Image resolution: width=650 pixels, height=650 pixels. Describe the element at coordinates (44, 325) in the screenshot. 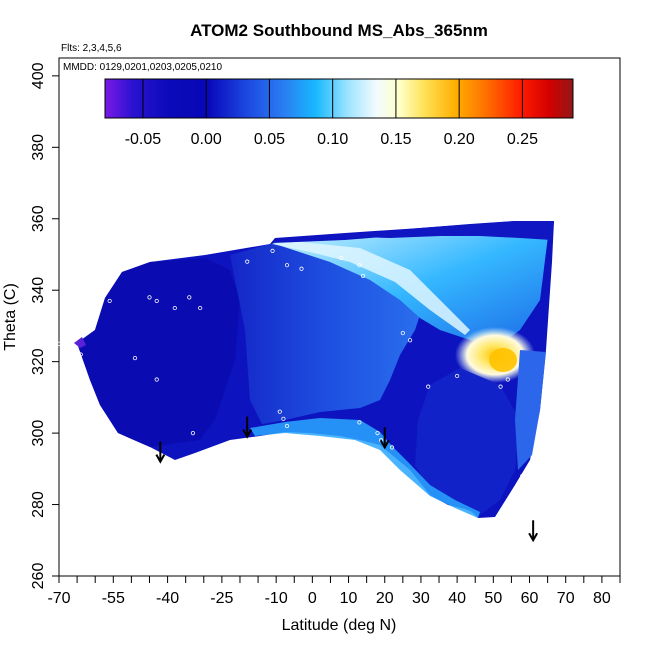

I see `y-axis: 260 280 300 320 340 360 380 400` at that location.